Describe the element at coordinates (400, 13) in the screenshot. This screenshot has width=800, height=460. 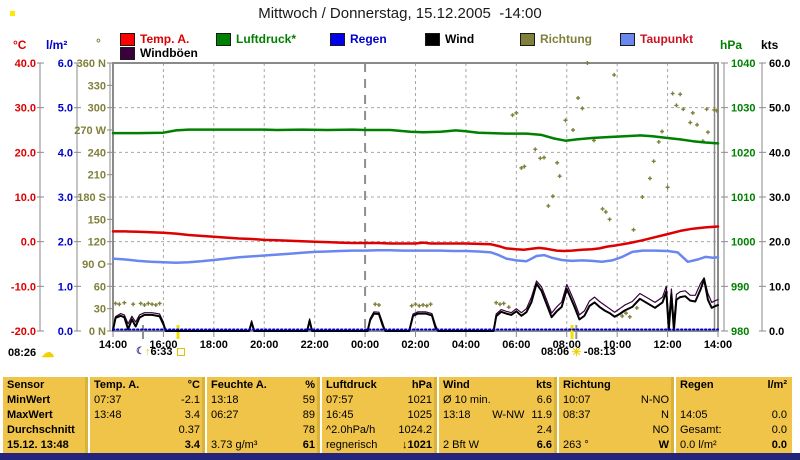
I see `page-title: Mittwoch / Donnerstag, 15.12.2005 -14:00` at that location.